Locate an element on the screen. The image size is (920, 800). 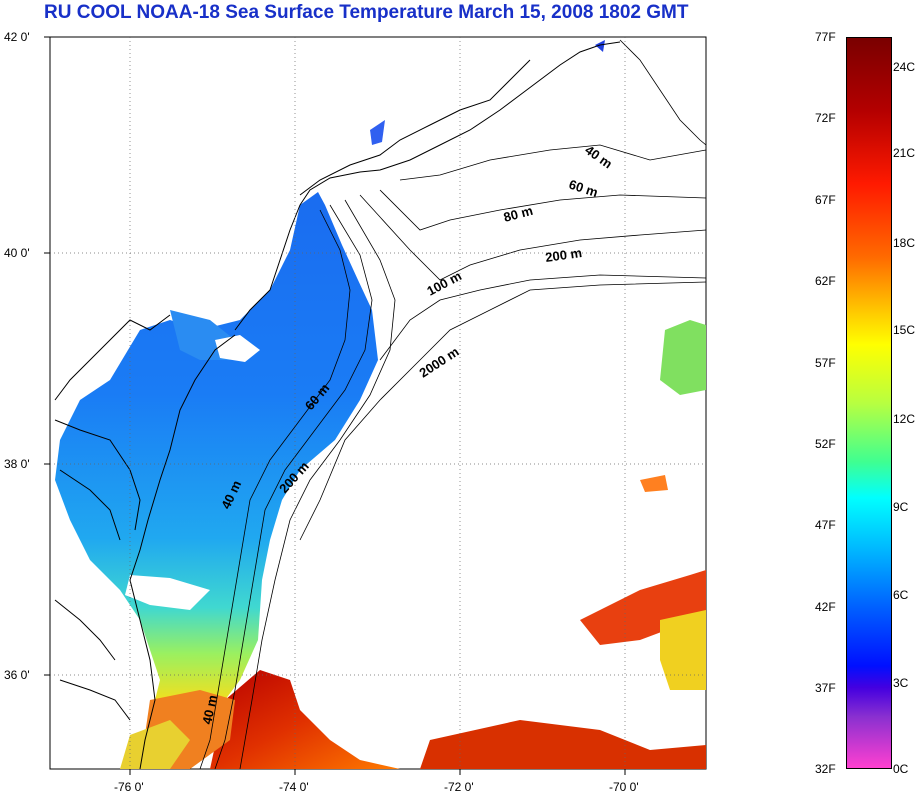
colorbar-c-label: 15C is located at coordinates (904, 330).